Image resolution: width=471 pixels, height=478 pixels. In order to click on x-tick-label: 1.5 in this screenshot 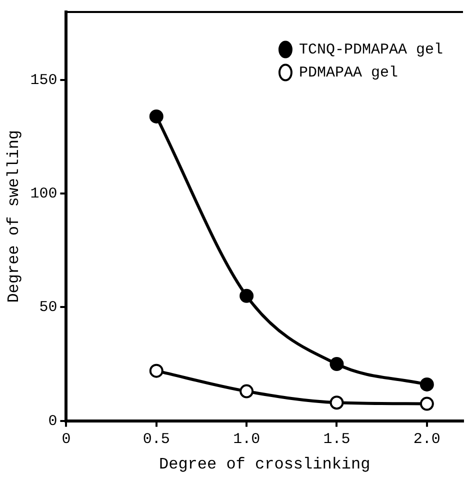, I will do `click(336, 439)`.